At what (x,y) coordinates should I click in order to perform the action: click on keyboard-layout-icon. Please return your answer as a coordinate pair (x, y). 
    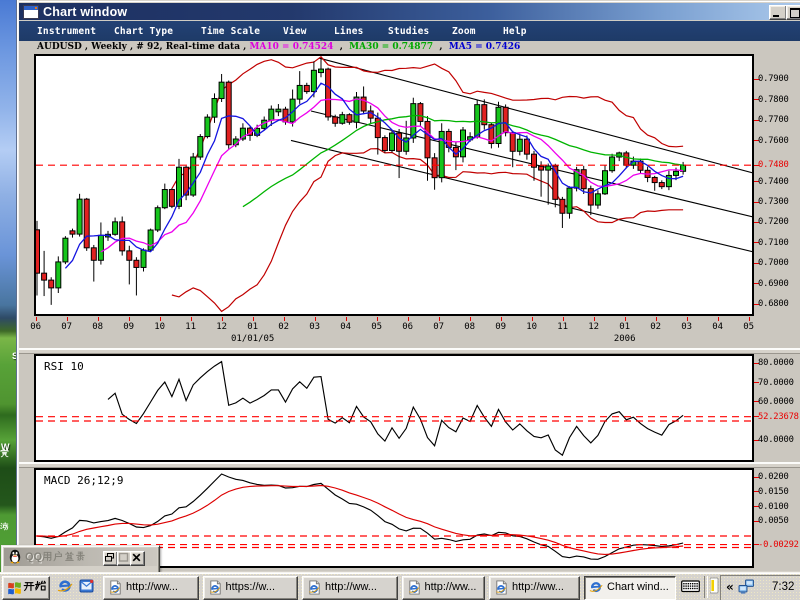
    Looking at the image, I should click on (690, 587).